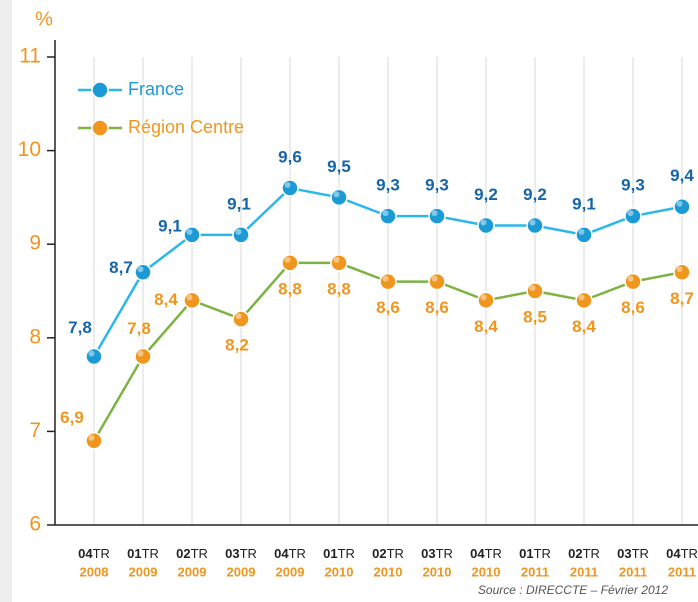  I want to click on y-tick-label: 6, so click(35, 524).